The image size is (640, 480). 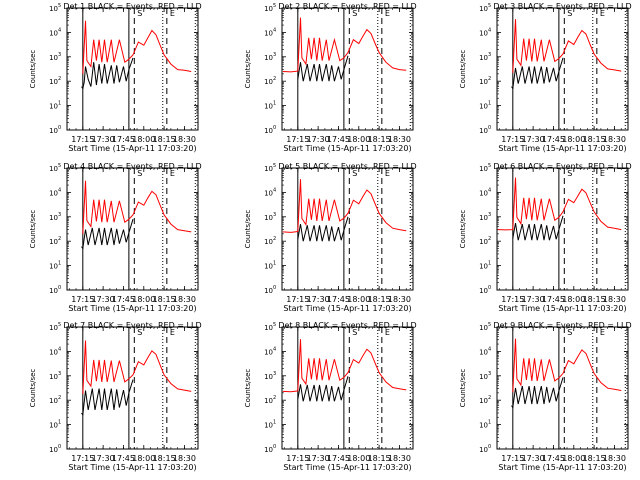 I want to click on panel-title: Det 8 BLACK = Events, RED = LLD, so click(x=347, y=325).